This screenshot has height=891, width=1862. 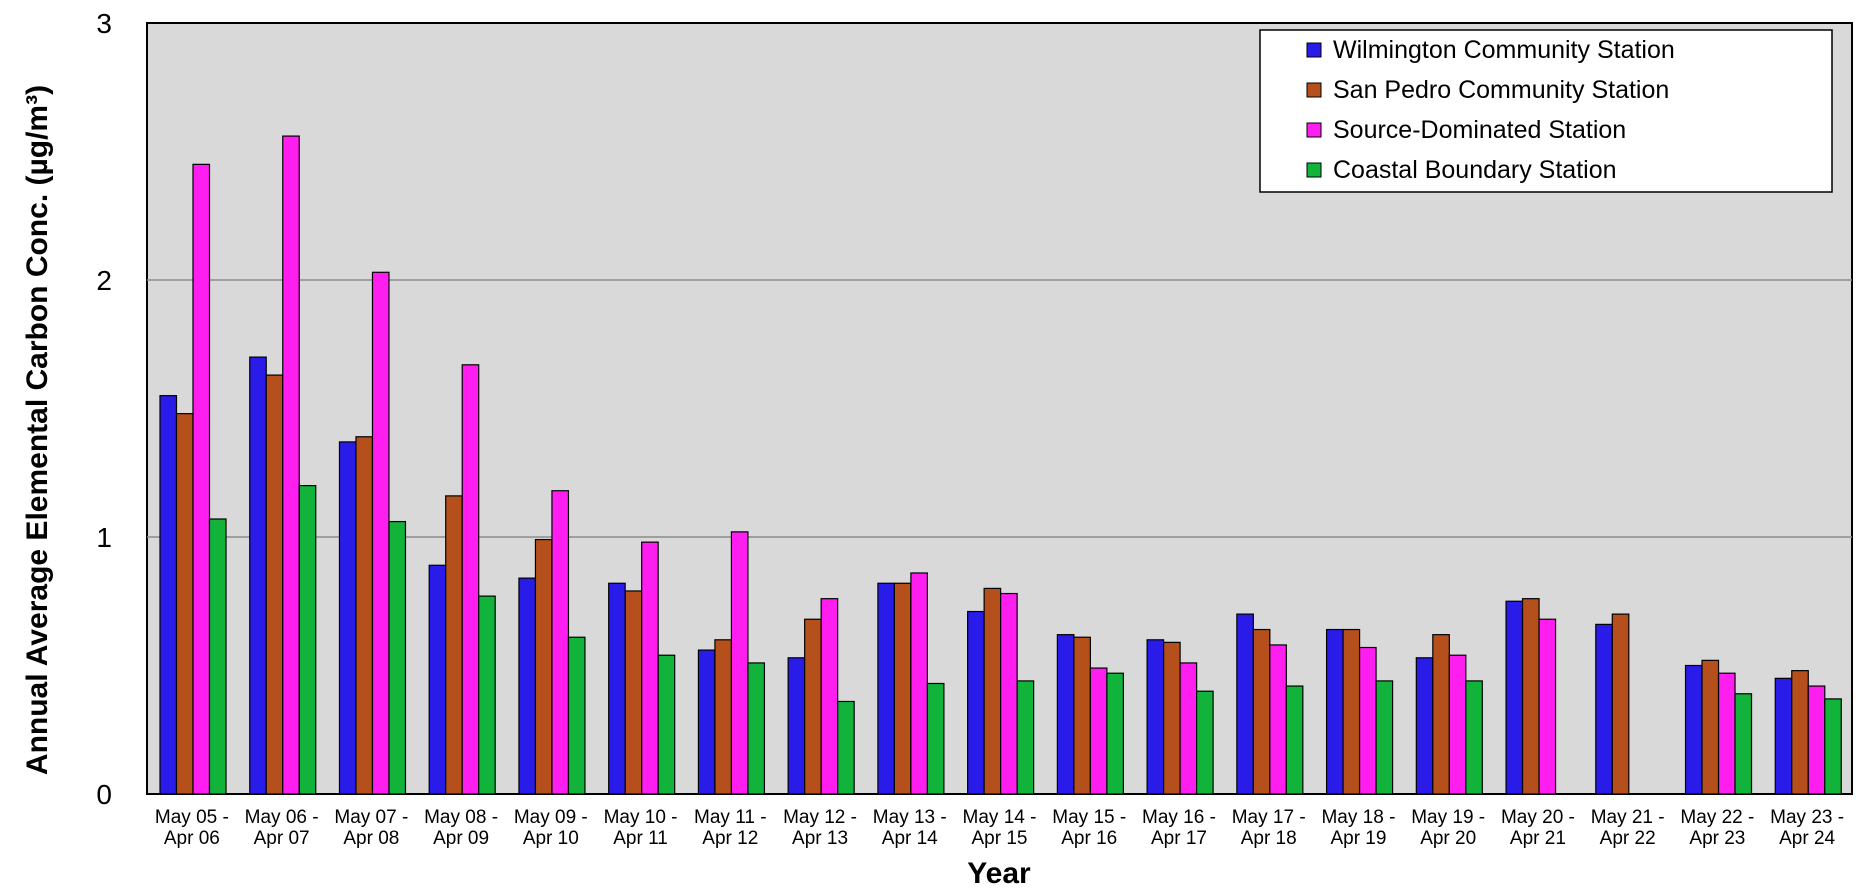 I want to click on y-tick-labels: 0 1 2 3, so click(x=104, y=409).